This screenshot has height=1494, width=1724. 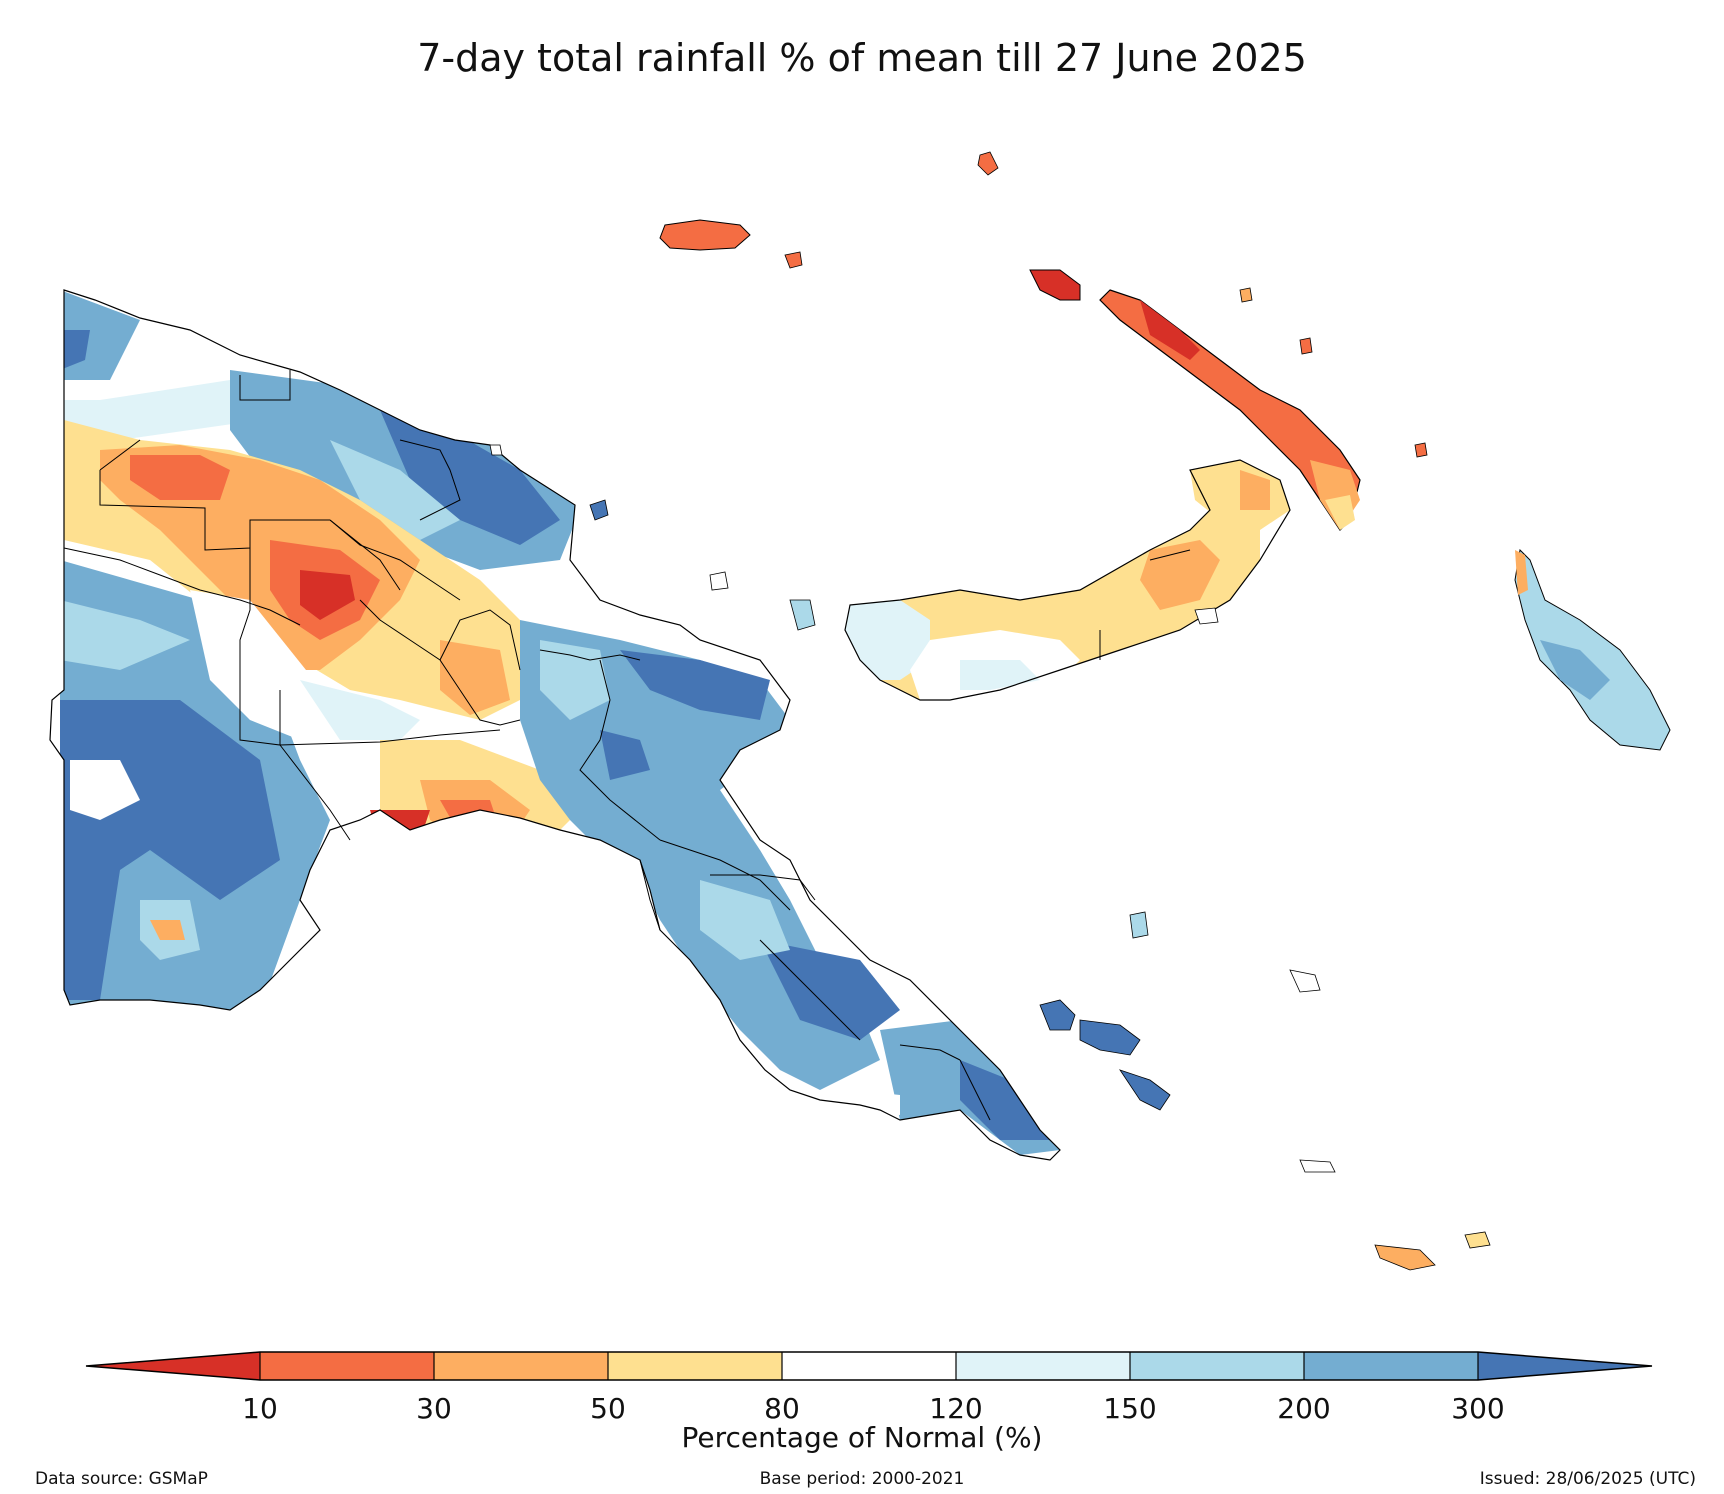 What do you see at coordinates (1304, 1408) in the screenshot?
I see `colorbar-tick-200: 200` at bounding box center [1304, 1408].